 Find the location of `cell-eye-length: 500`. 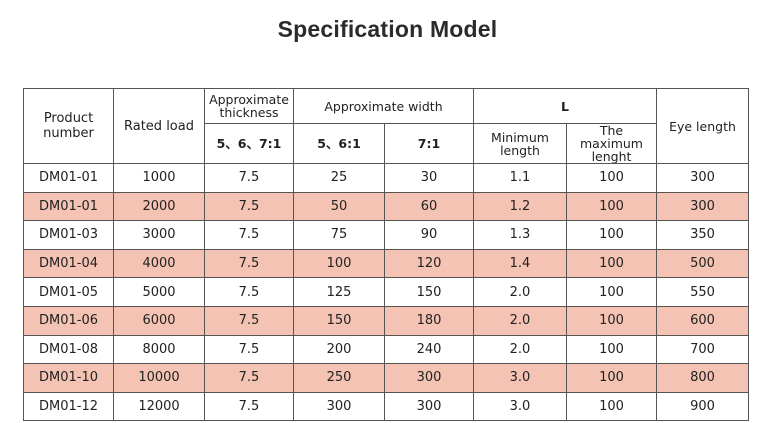

cell-eye-length: 500 is located at coordinates (702, 263).